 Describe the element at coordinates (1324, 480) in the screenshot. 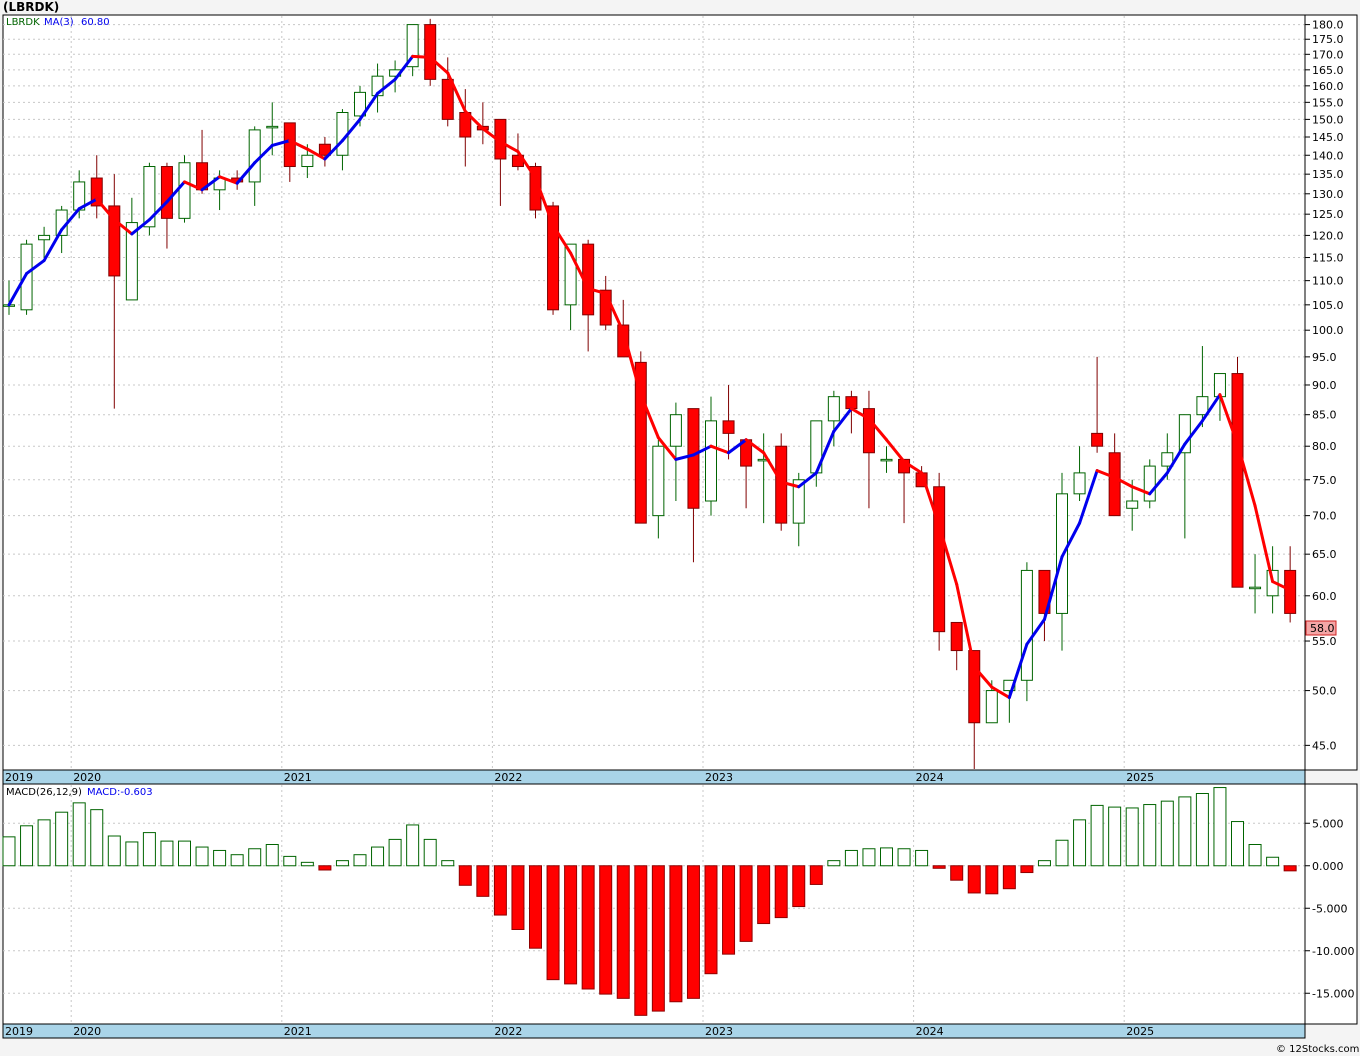

I see `price-tick-label: 75.0` at that location.